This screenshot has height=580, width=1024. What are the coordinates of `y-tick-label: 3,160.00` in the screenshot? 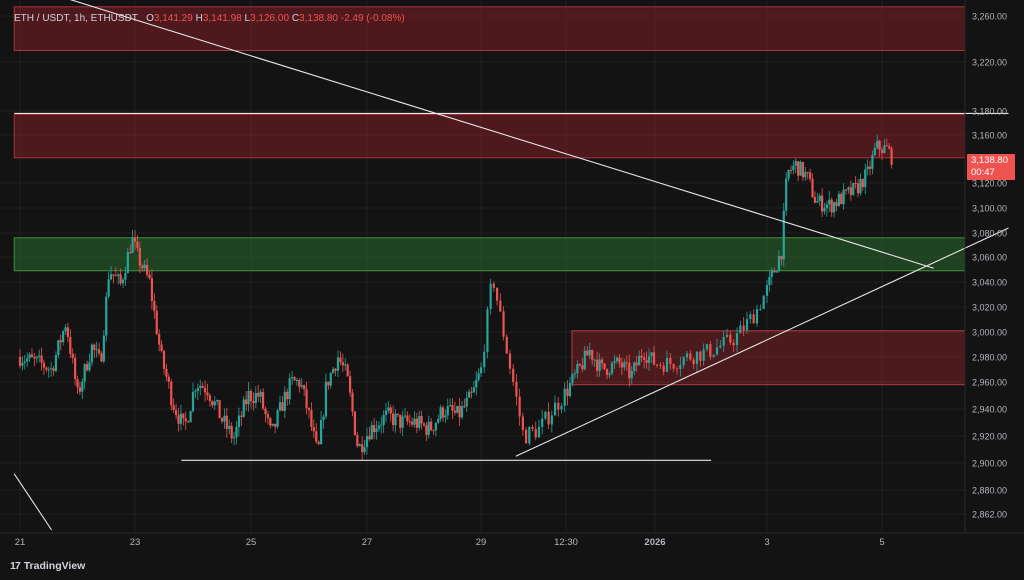 It's located at (989, 136).